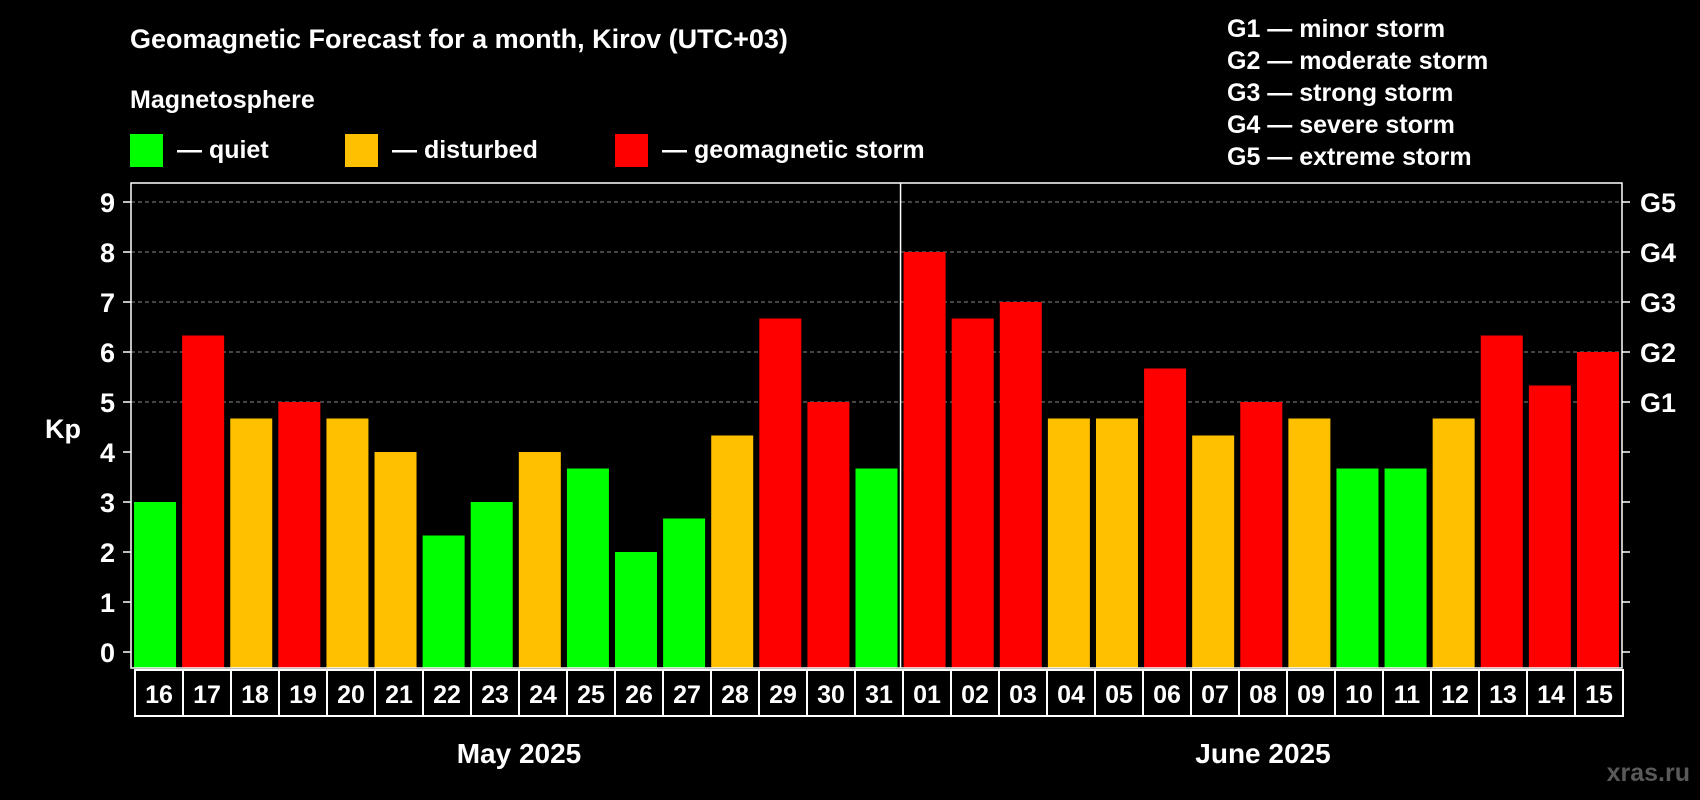  Describe the element at coordinates (222, 100) in the screenshot. I see `legend-title: Magnetosphere` at that location.